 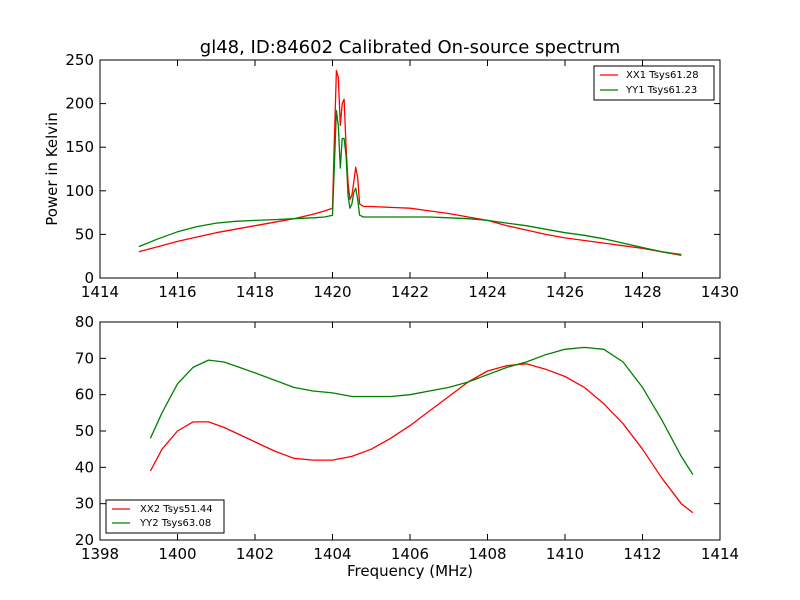 What do you see at coordinates (177, 292) in the screenshot?
I see `x-tick-label-top: 1416` at bounding box center [177, 292].